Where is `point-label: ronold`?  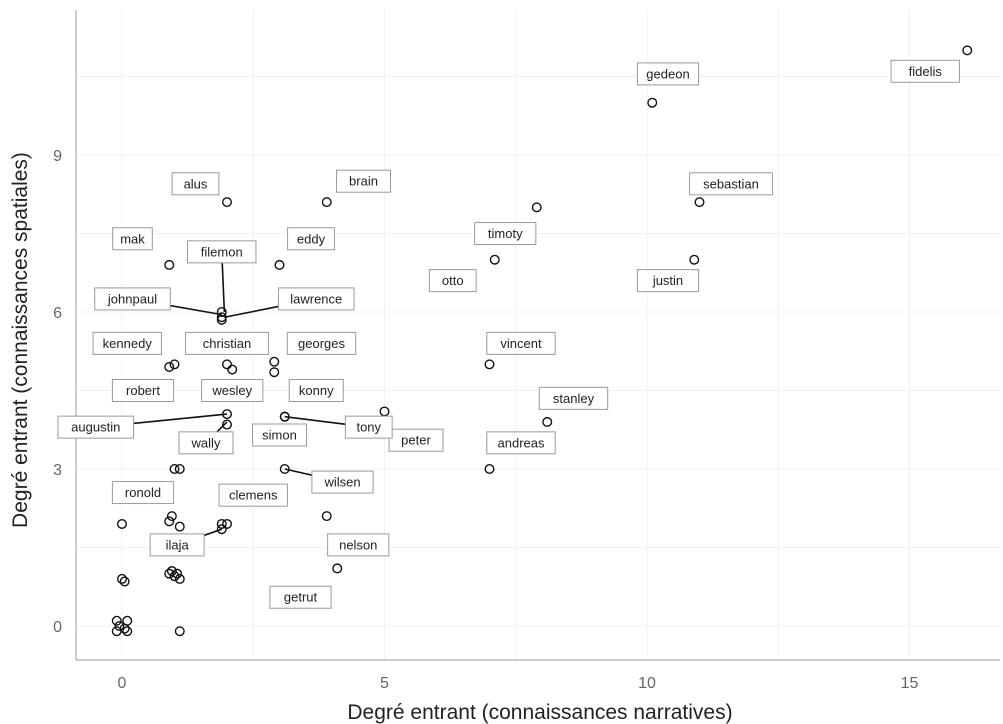
point-label: ronold is located at coordinates (143, 493).